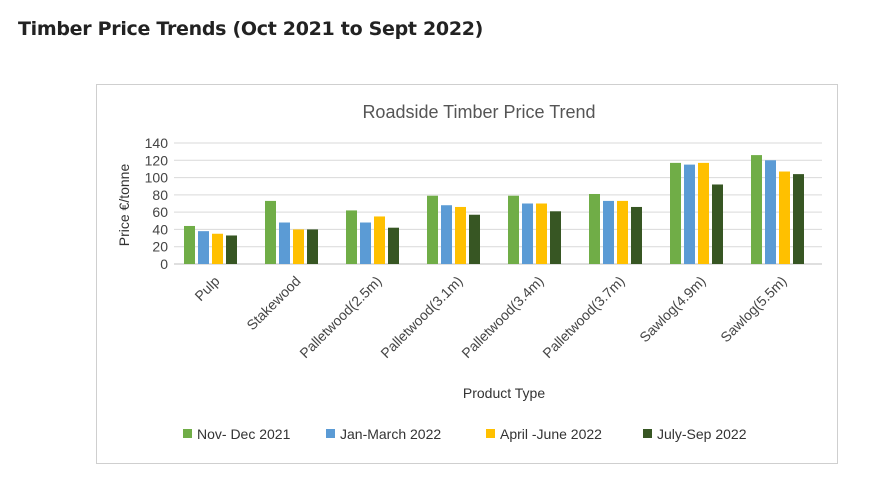 The height and width of the screenshot is (477, 882). I want to click on y-axis-title: Price €/tonne, so click(124, 205).